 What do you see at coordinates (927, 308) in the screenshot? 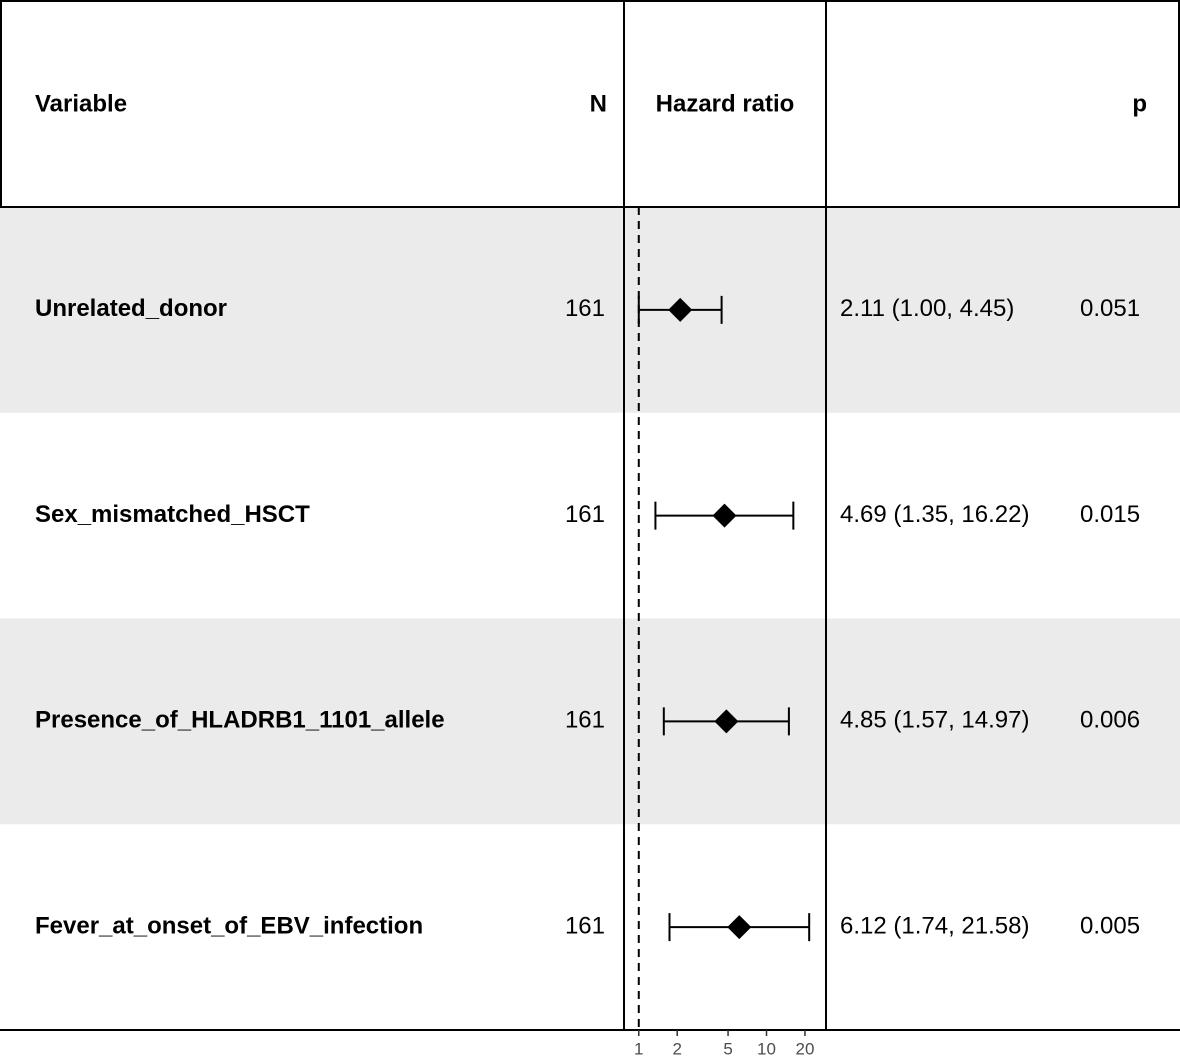
I see `estimate-label: 2.11 (1.00, 4.45)` at bounding box center [927, 308].